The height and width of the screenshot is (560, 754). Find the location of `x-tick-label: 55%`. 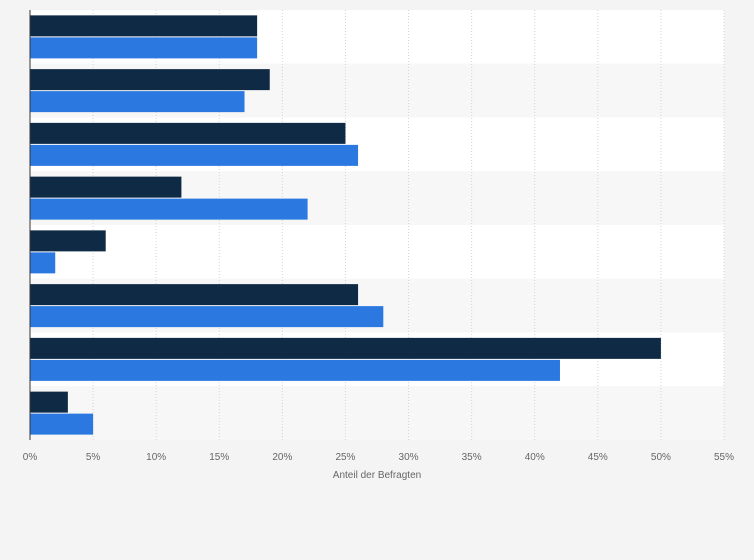

x-tick-label: 55% is located at coordinates (724, 457).